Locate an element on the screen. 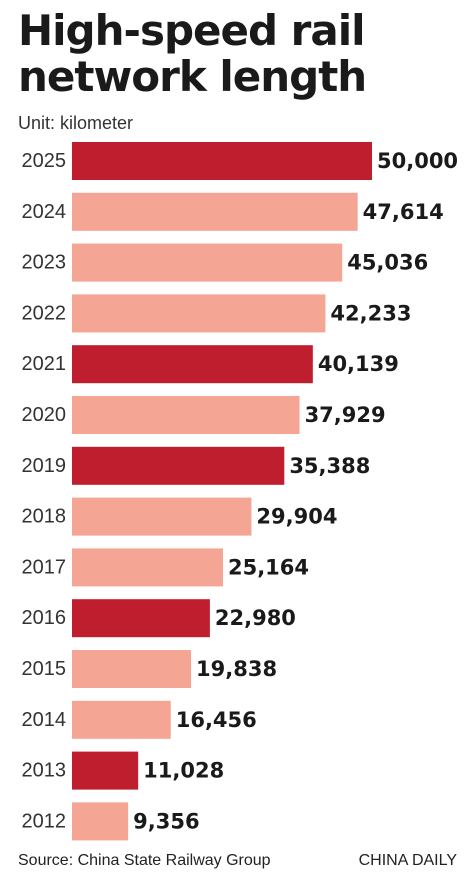 This screenshot has width=471, height=888. year-label: 2018 is located at coordinates (44, 517).